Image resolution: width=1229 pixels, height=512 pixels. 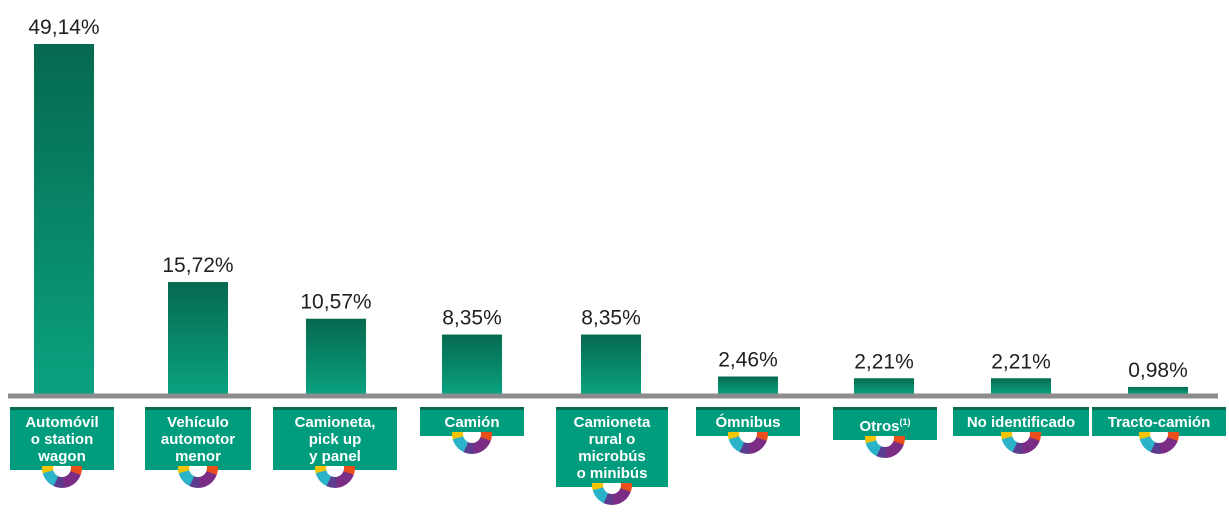 I want to click on category-label-8: Tracto-camión, so click(x=1159, y=421).